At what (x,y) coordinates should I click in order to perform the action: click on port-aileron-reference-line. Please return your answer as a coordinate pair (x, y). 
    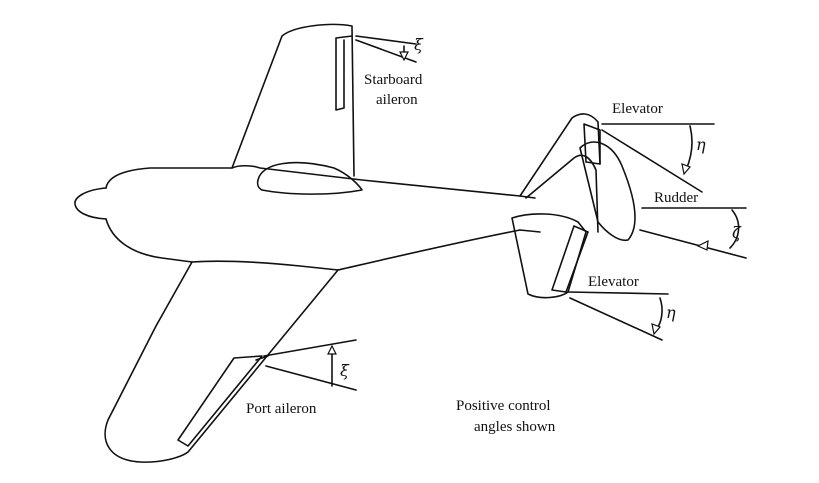
    Looking at the image, I should click on (310, 348).